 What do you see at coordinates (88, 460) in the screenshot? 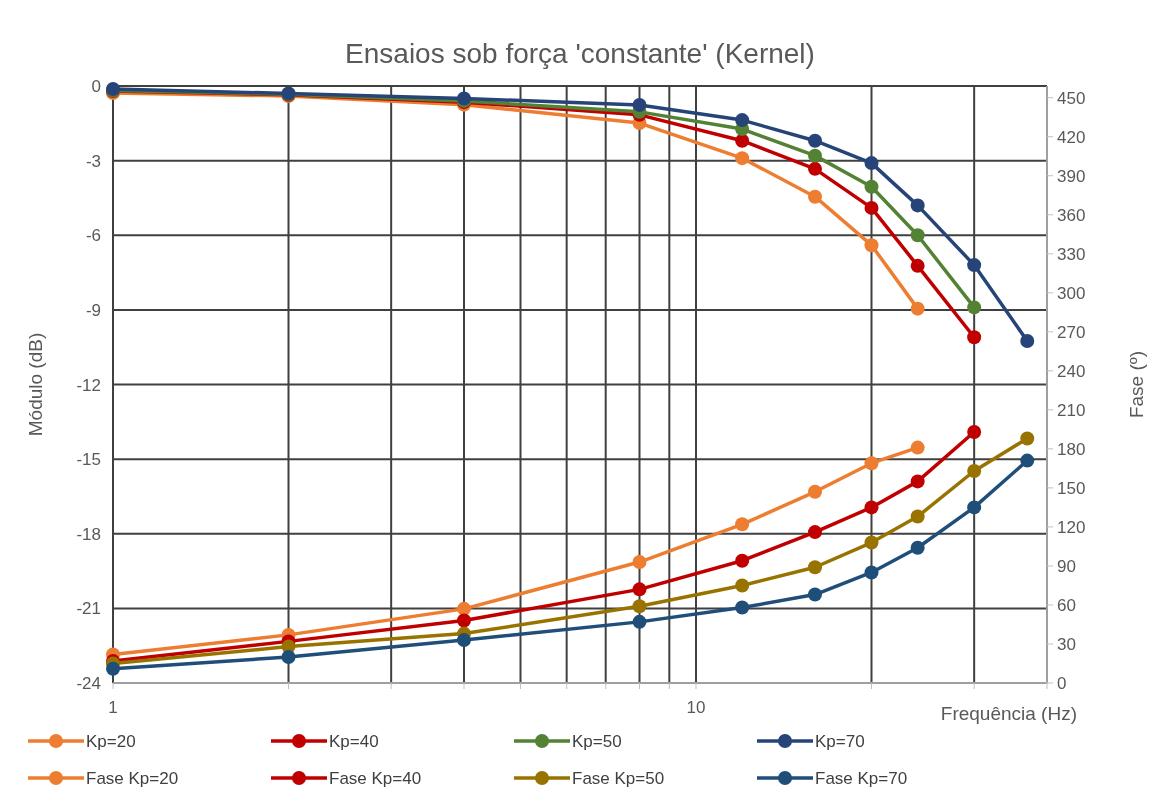
I see `y-tick-label: -15` at bounding box center [88, 460].